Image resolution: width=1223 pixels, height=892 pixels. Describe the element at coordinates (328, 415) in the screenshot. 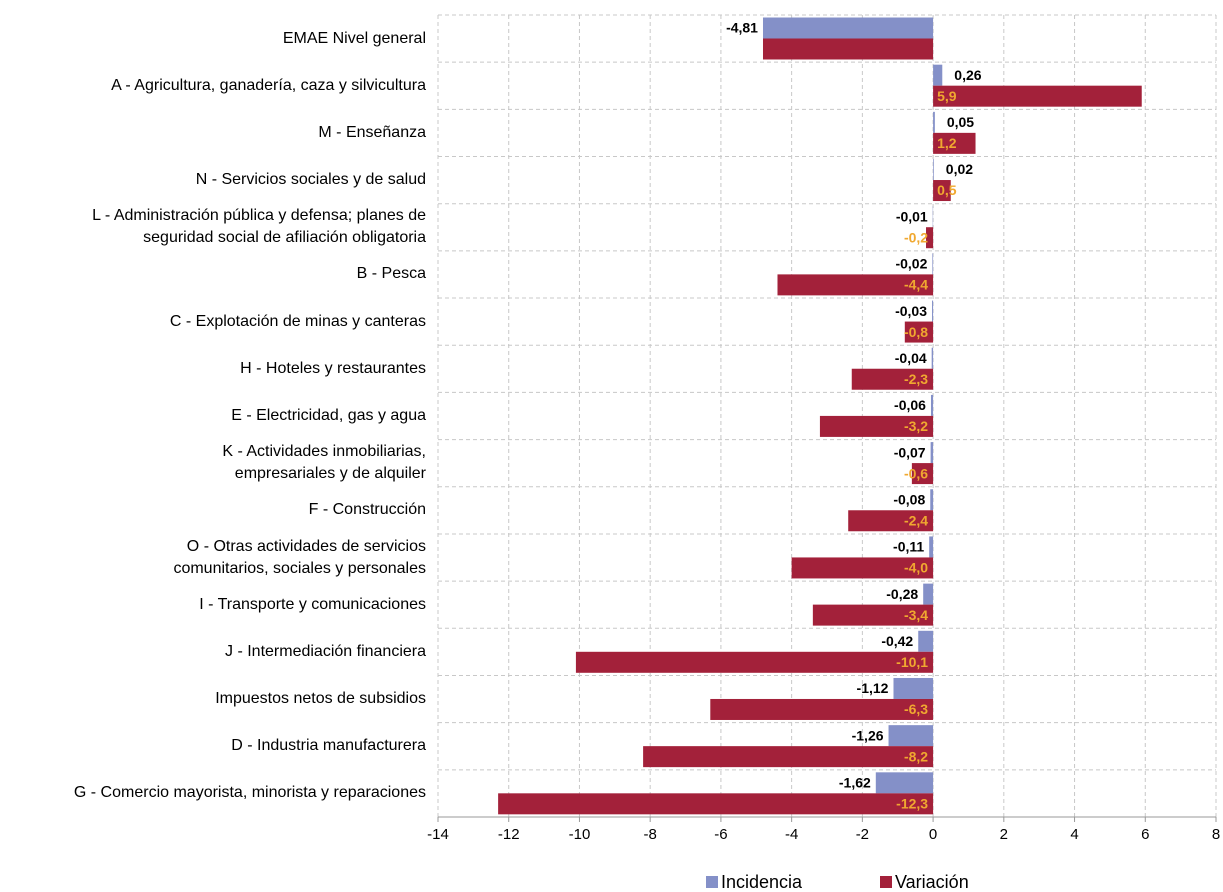

I see `category-label: E - Electricidad, gas y agua` at that location.